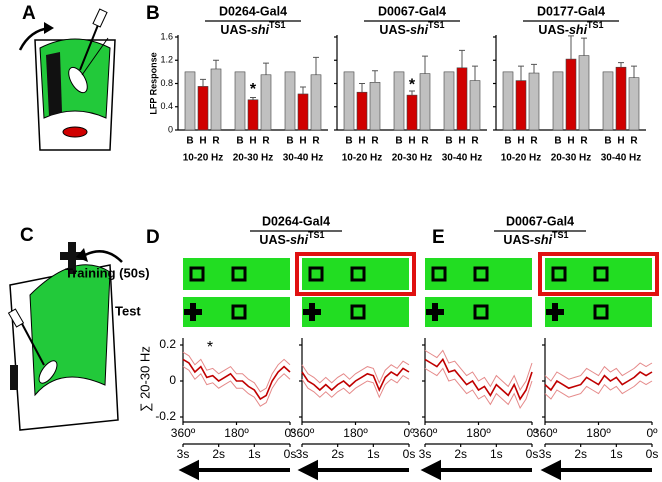  I want to click on x-tick-label: 360º, so click(302, 433).